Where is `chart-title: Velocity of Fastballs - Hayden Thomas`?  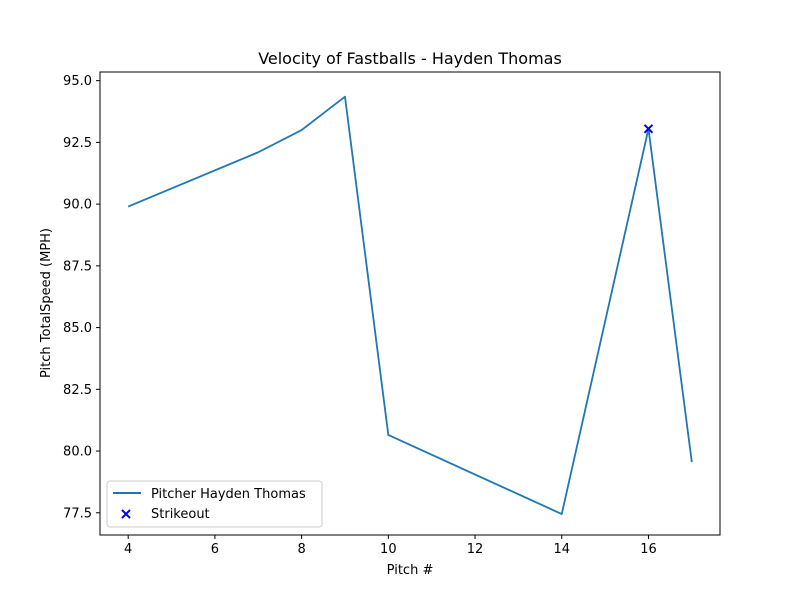
chart-title: Velocity of Fastballs - Hayden Thomas is located at coordinates (410, 58).